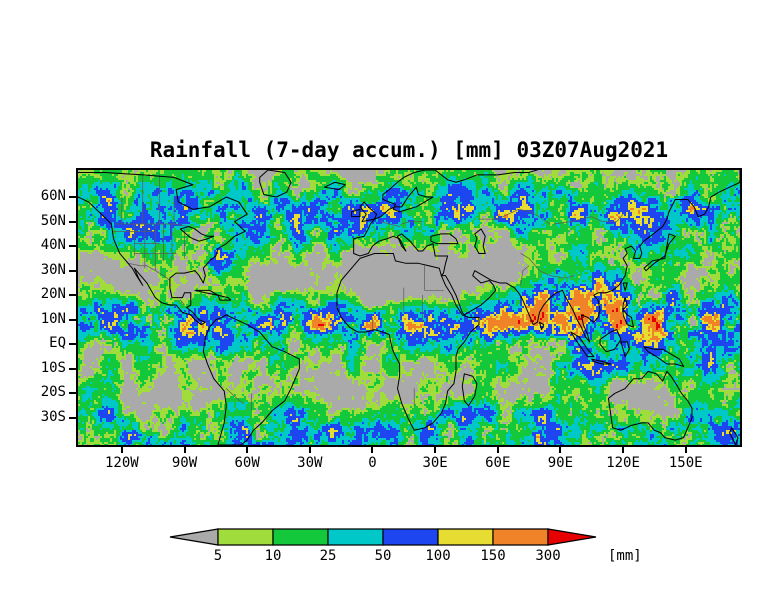 The width and height of the screenshot is (784, 612). Describe the element at coordinates (53, 416) in the screenshot. I see `y-tick-label: 30S` at that location.